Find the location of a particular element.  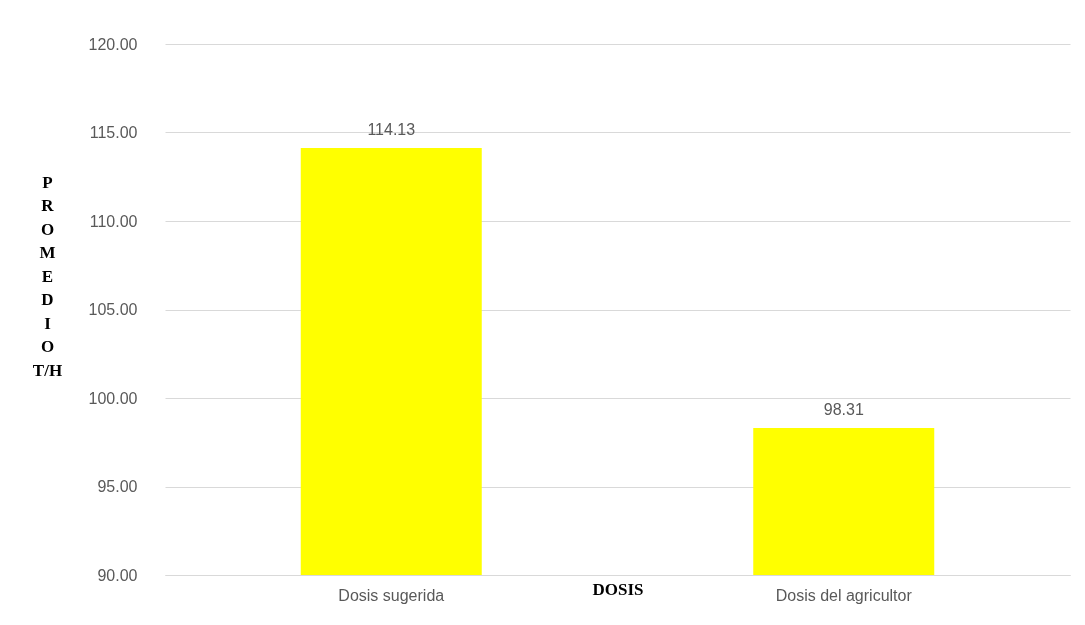

y-tick-label: 115.00 is located at coordinates (113, 132).